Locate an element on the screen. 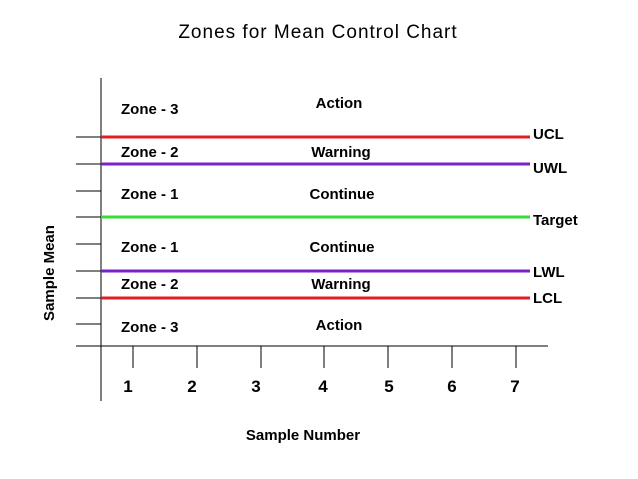  uwl-label: UWL is located at coordinates (550, 168).